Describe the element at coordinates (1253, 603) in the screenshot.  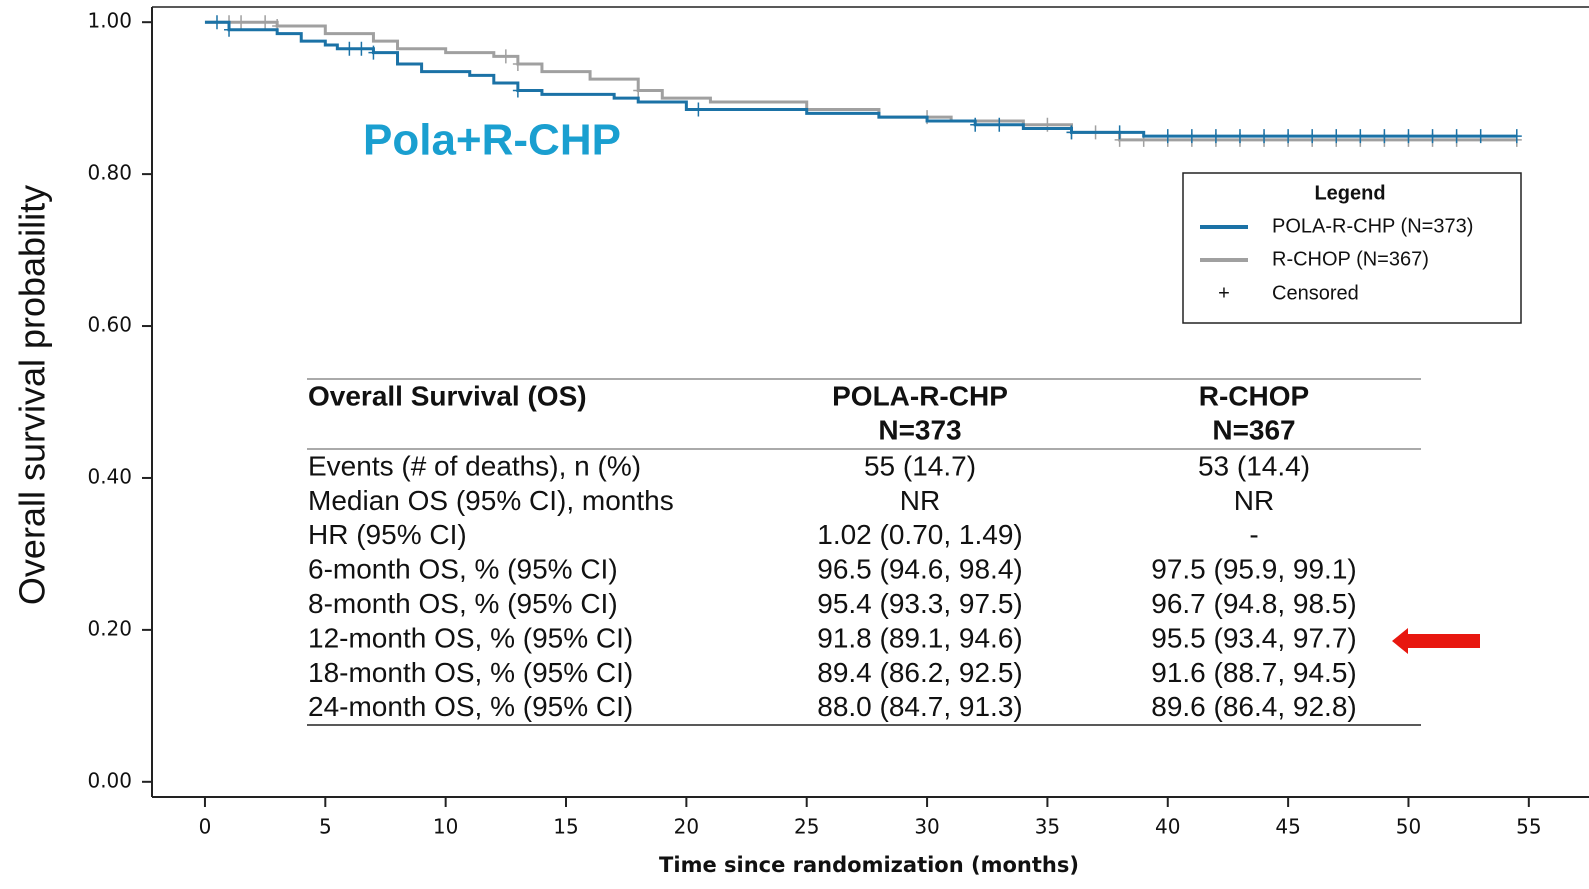
I see `table-cell: 96.7 (94.8, 98.5)` at that location.